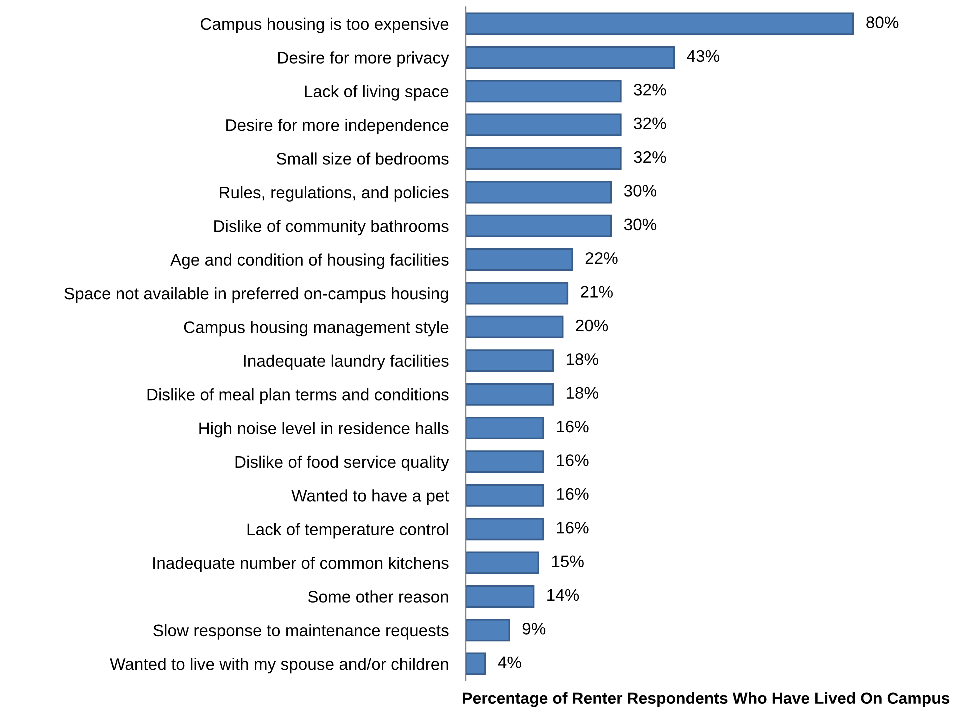  What do you see at coordinates (377, 93) in the screenshot?
I see `y-tick-label: Lack of living space` at bounding box center [377, 93].